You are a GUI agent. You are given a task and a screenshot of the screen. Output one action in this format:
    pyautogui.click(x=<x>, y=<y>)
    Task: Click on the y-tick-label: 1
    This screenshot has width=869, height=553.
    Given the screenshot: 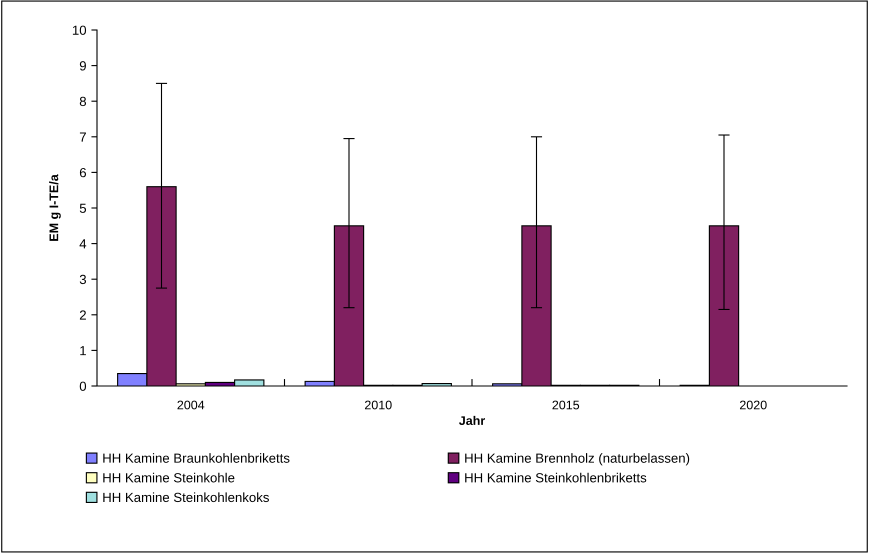 What is the action you would take?
    pyautogui.click(x=83, y=351)
    